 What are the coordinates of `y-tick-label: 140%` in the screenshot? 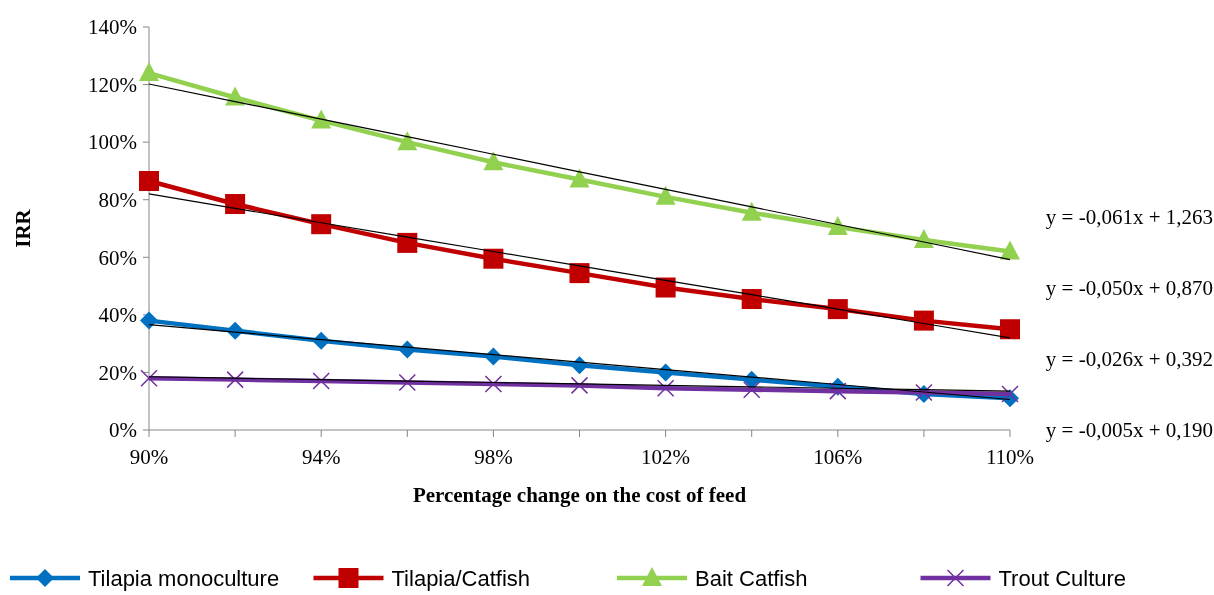 It's located at (112, 27).